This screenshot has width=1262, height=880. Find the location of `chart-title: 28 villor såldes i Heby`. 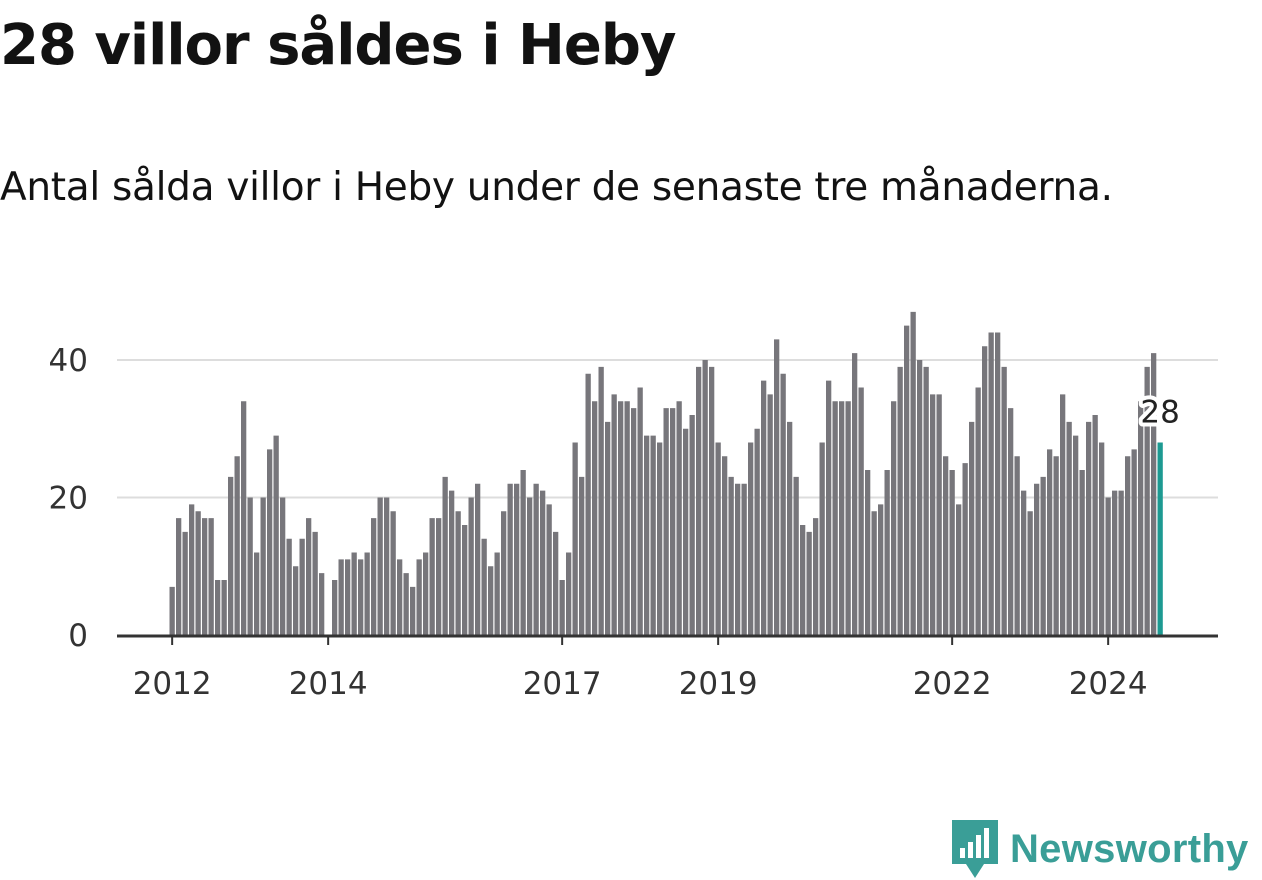

chart-title: 28 villor såldes i Heby is located at coordinates (338, 45).